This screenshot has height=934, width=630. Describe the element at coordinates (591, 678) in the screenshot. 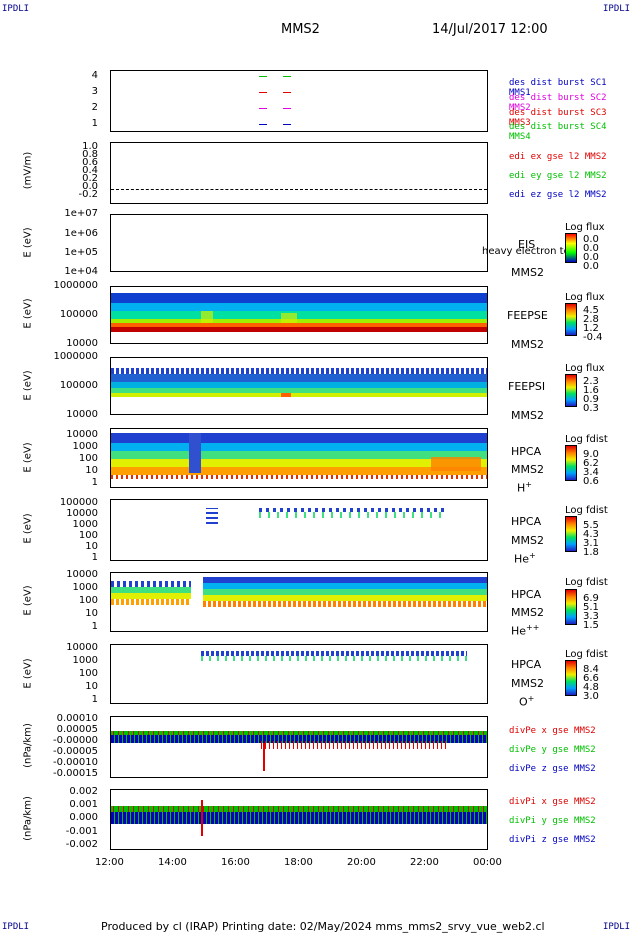

I see `colorbar-value: 6.6` at that location.